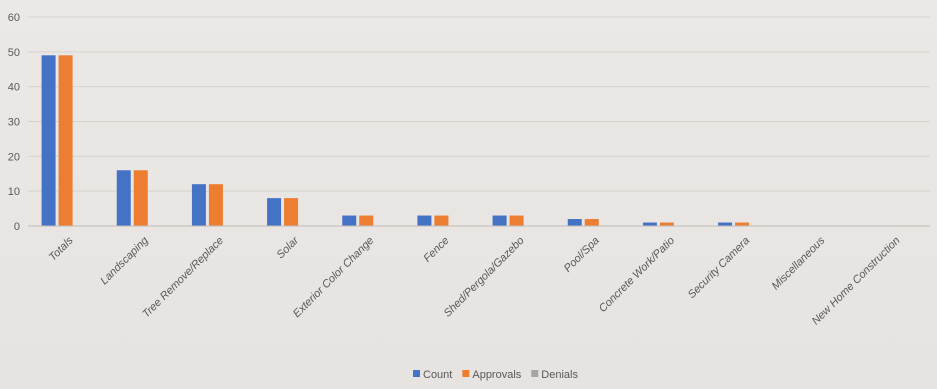  What do you see at coordinates (14, 88) in the screenshot?
I see `y-tick-label: 40` at bounding box center [14, 88].